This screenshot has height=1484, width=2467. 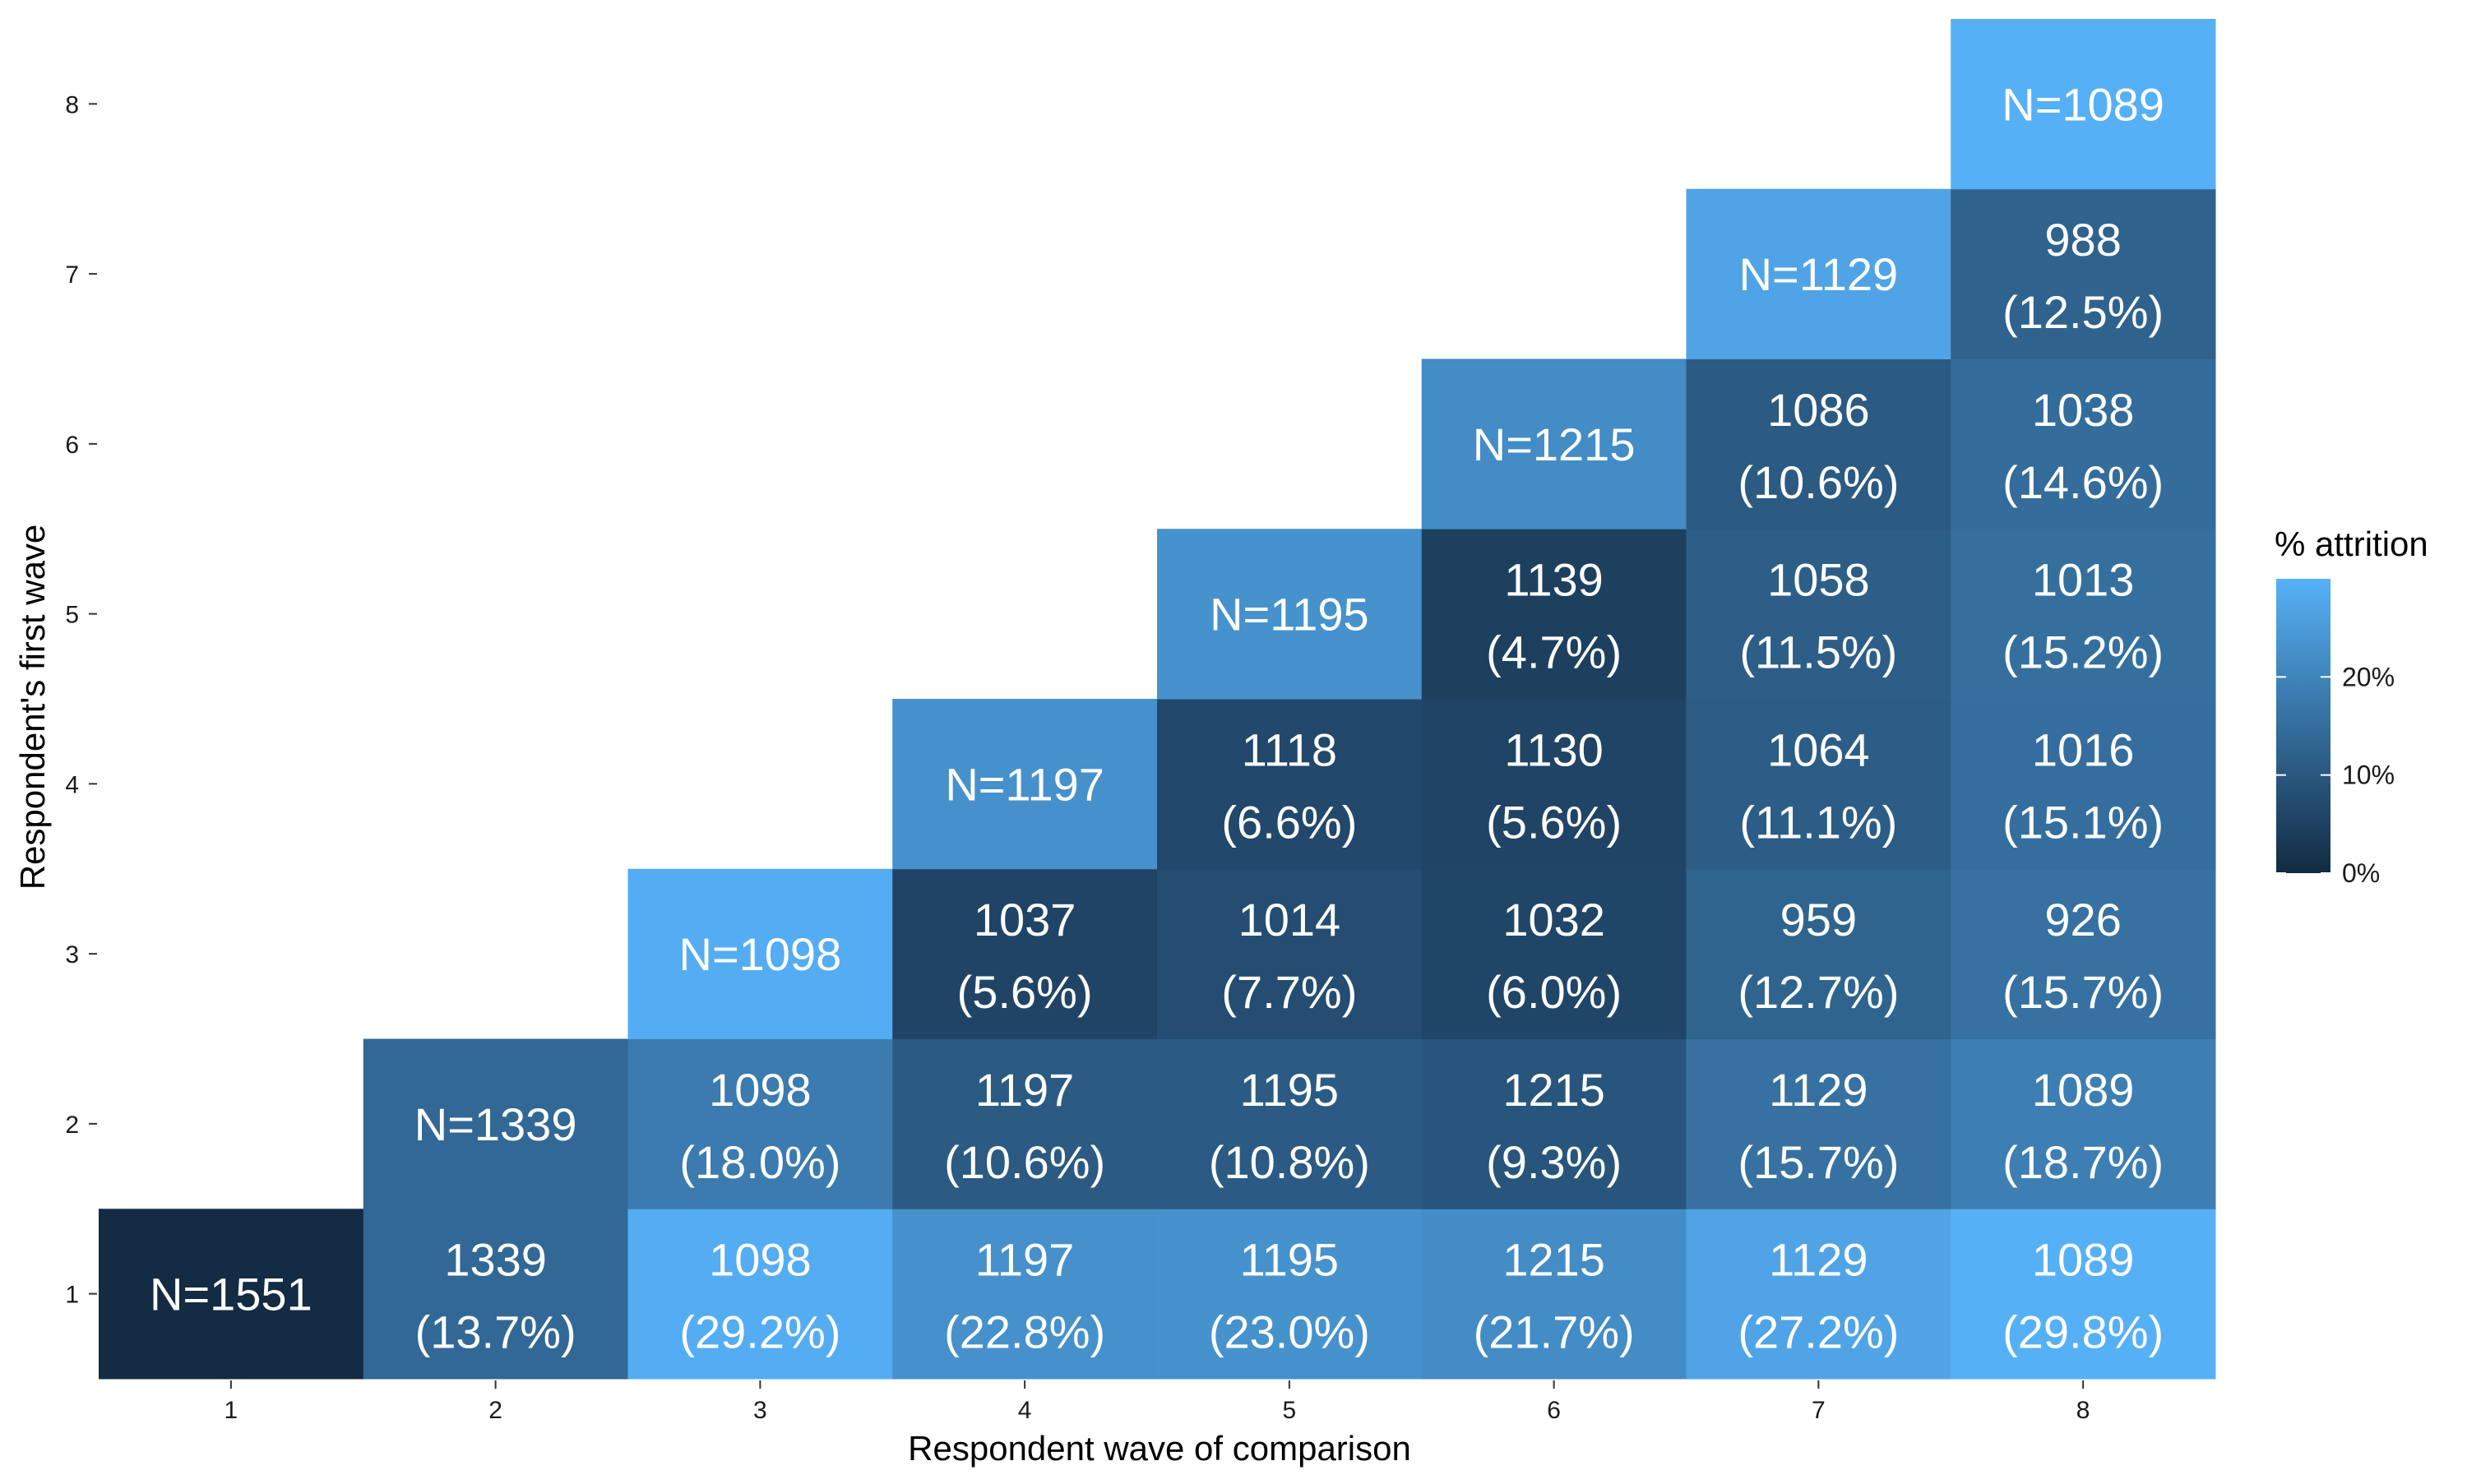 I want to click on x-tick-label: 7, so click(x=1819, y=1411).